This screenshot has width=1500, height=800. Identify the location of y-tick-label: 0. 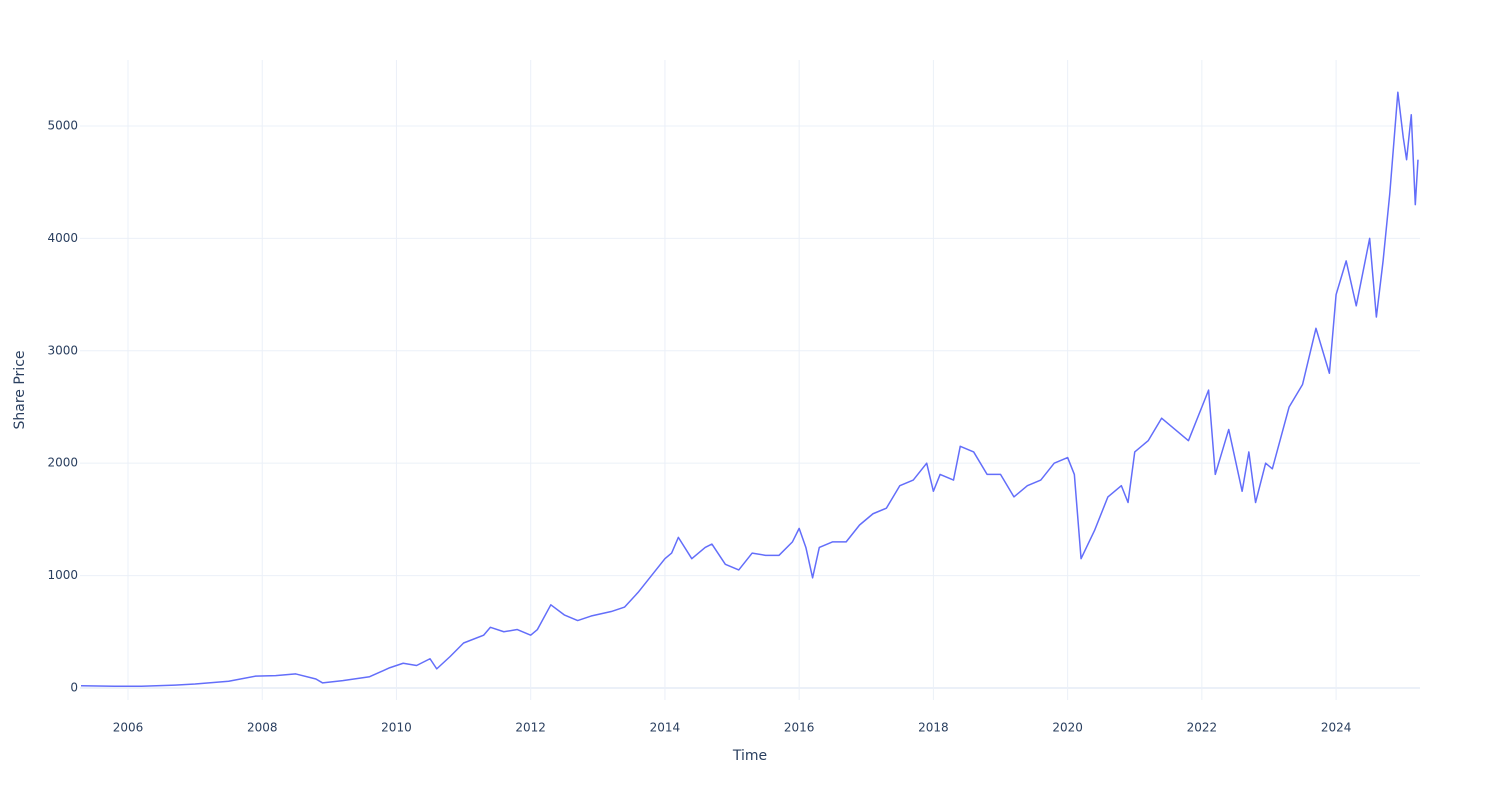
(74, 687).